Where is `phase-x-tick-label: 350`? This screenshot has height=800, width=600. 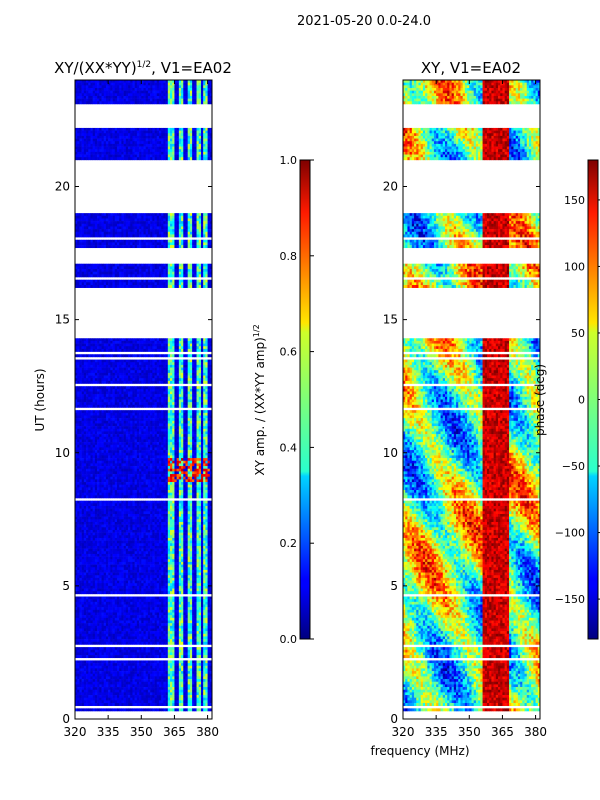 phase-x-tick-label: 350 is located at coordinates (469, 732).